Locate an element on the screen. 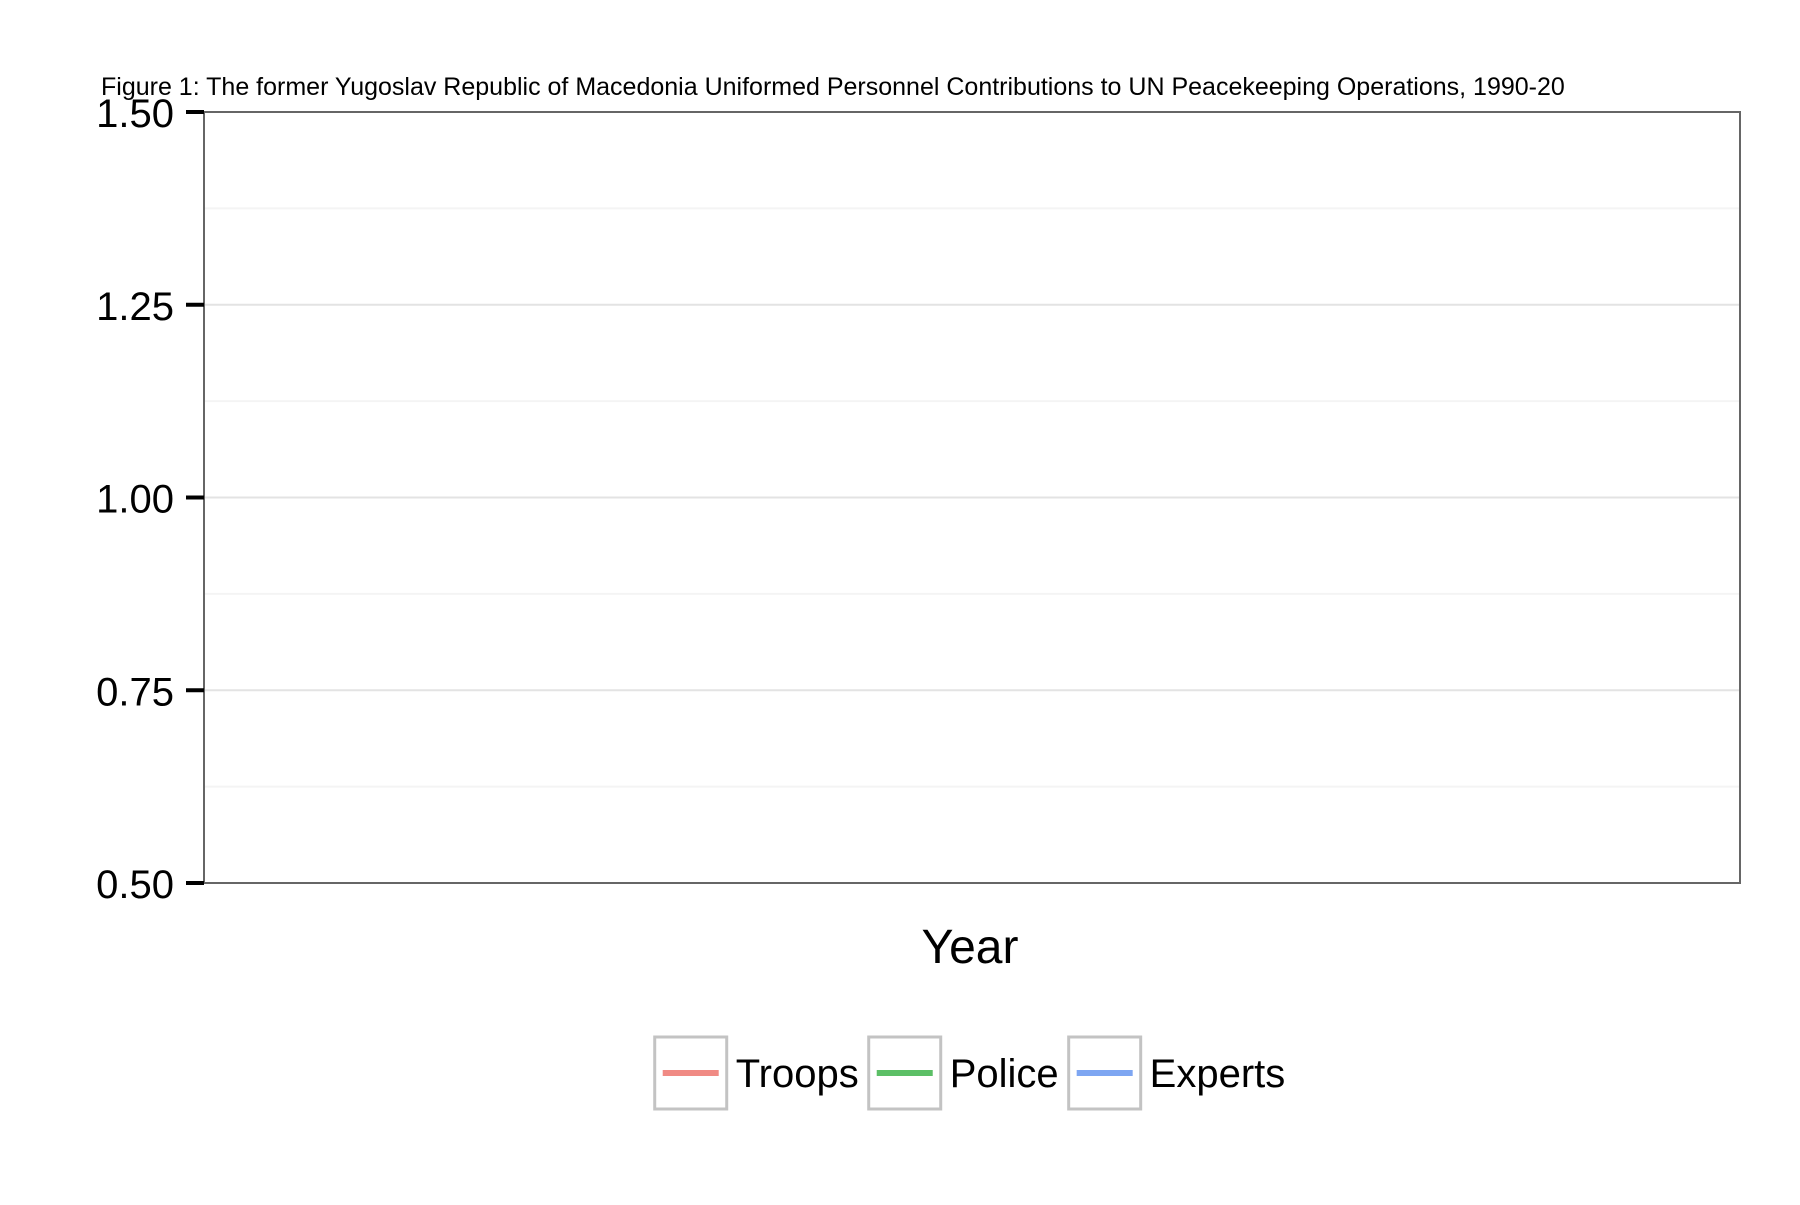 This screenshot has width=1800, height=1205. legend: Troops Police Experts is located at coordinates (969, 1073).